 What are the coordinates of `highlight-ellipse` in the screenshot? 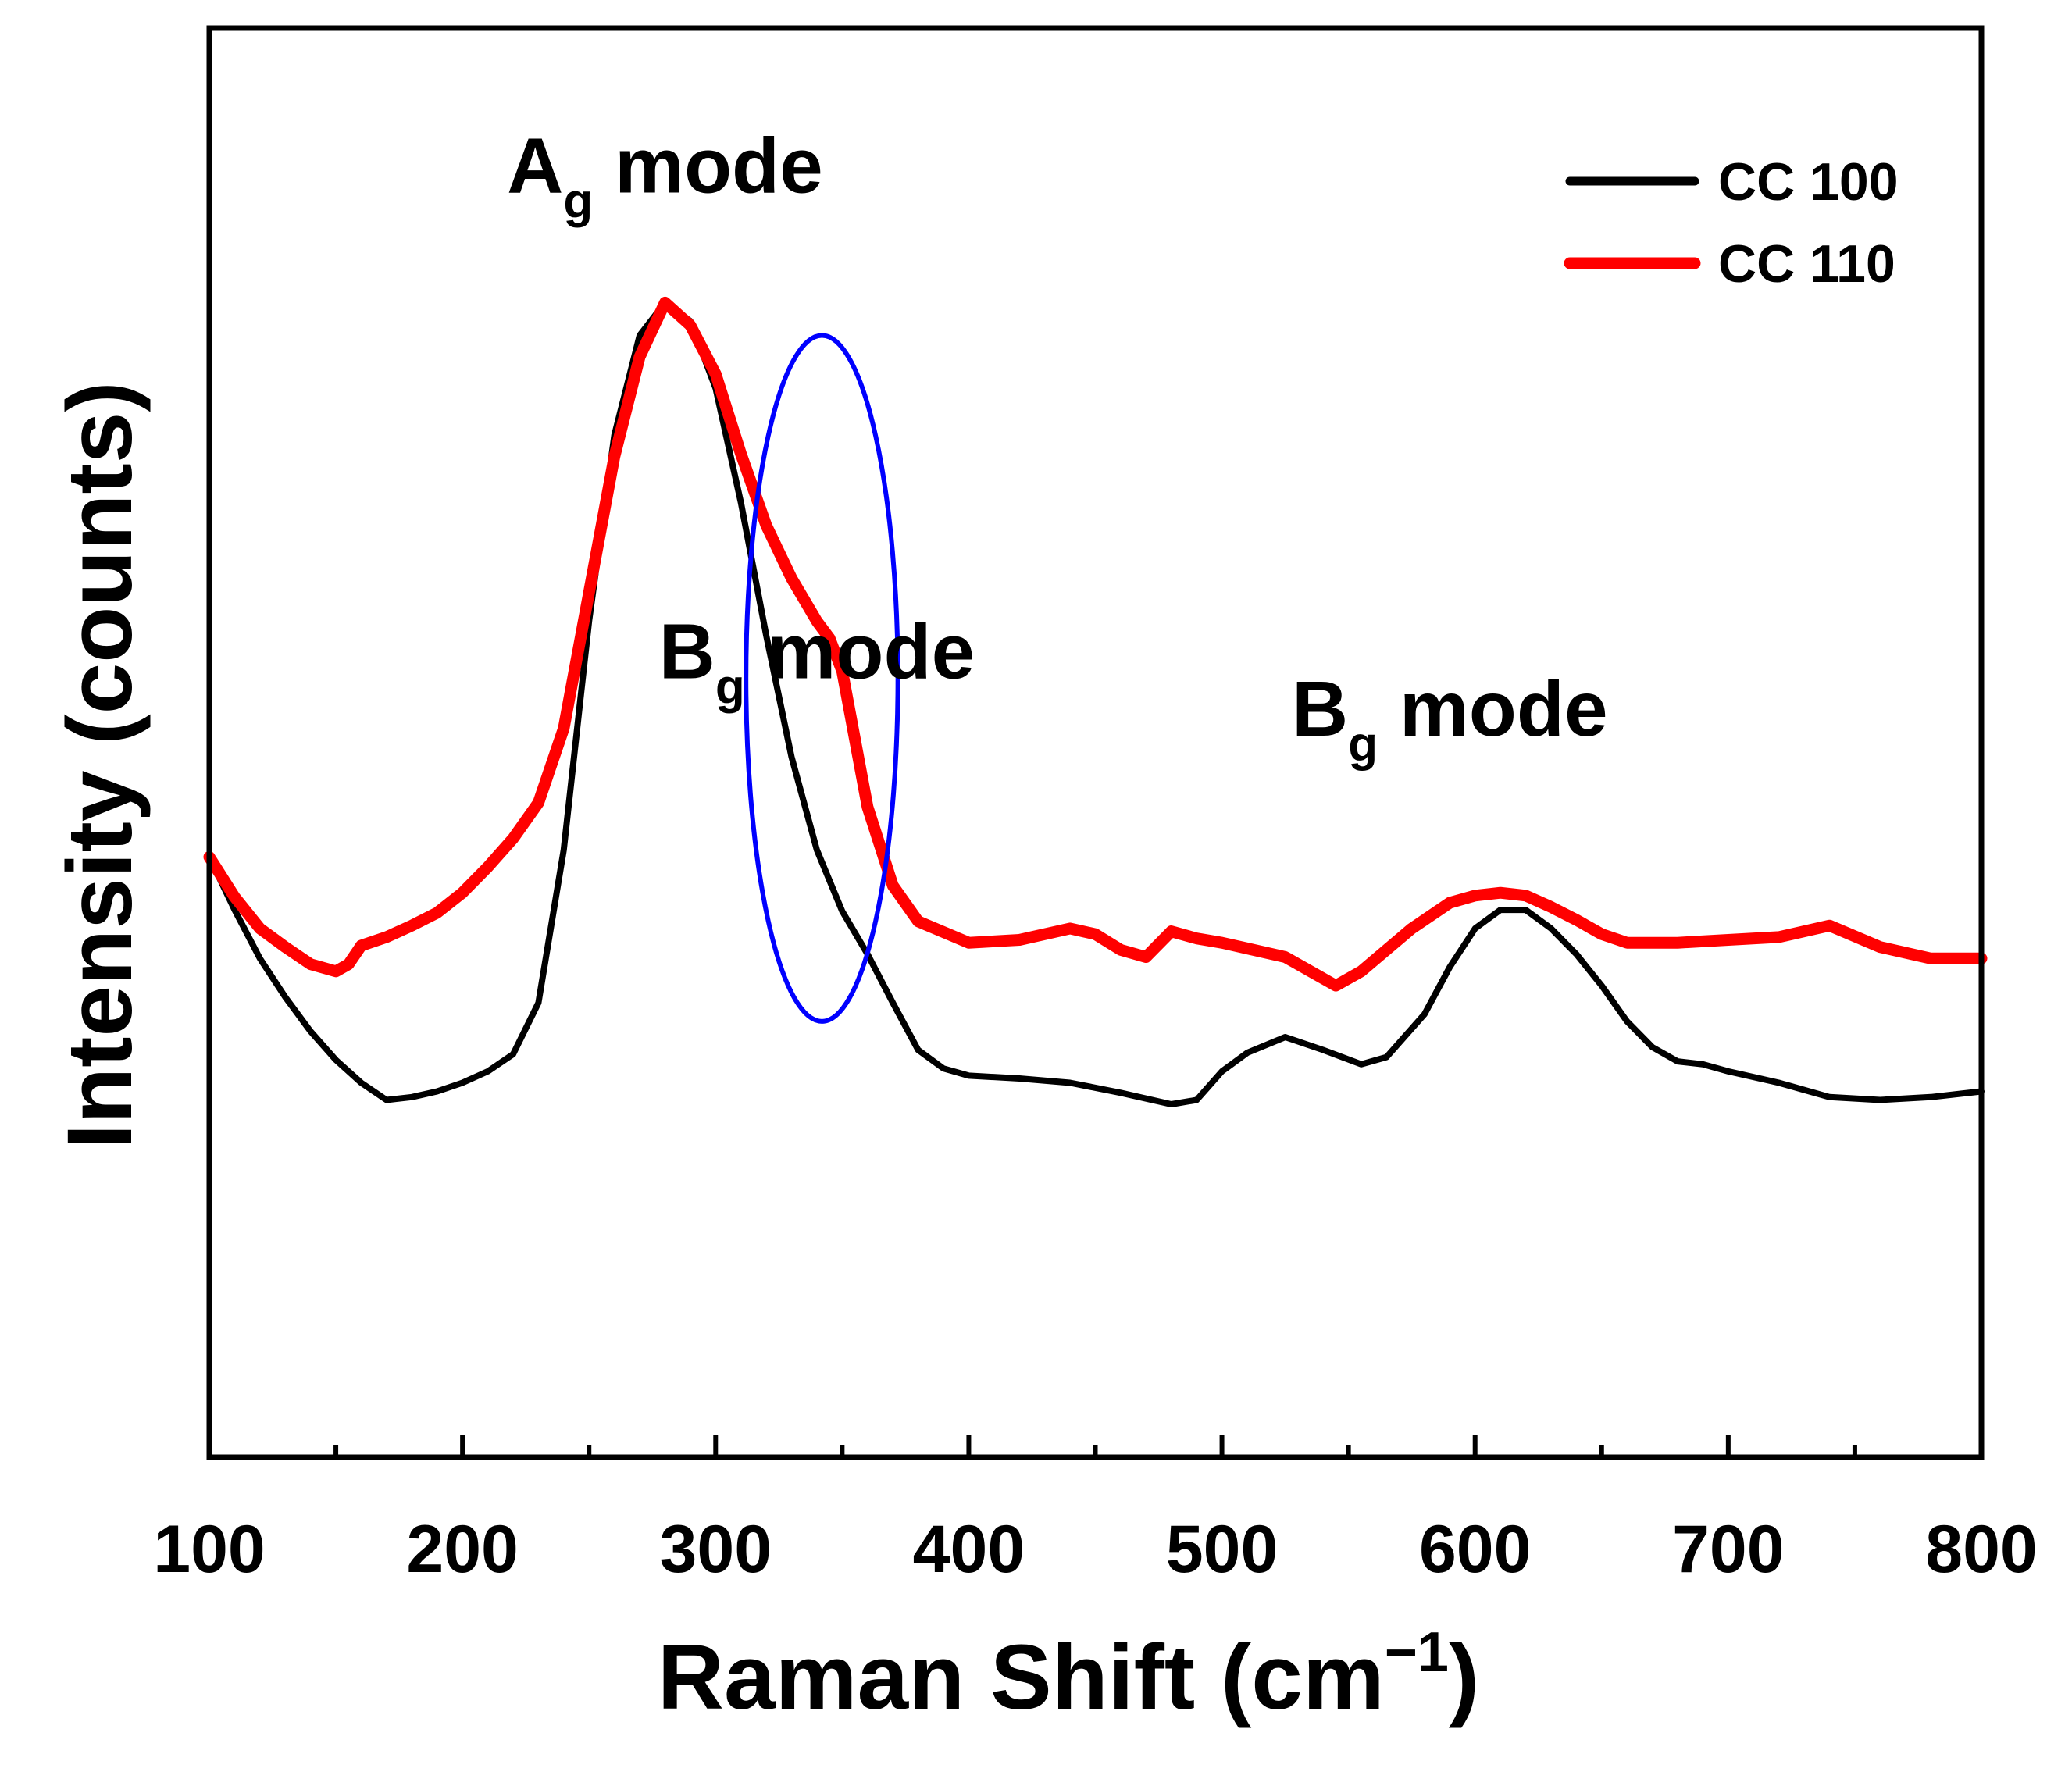 It's located at (822, 678).